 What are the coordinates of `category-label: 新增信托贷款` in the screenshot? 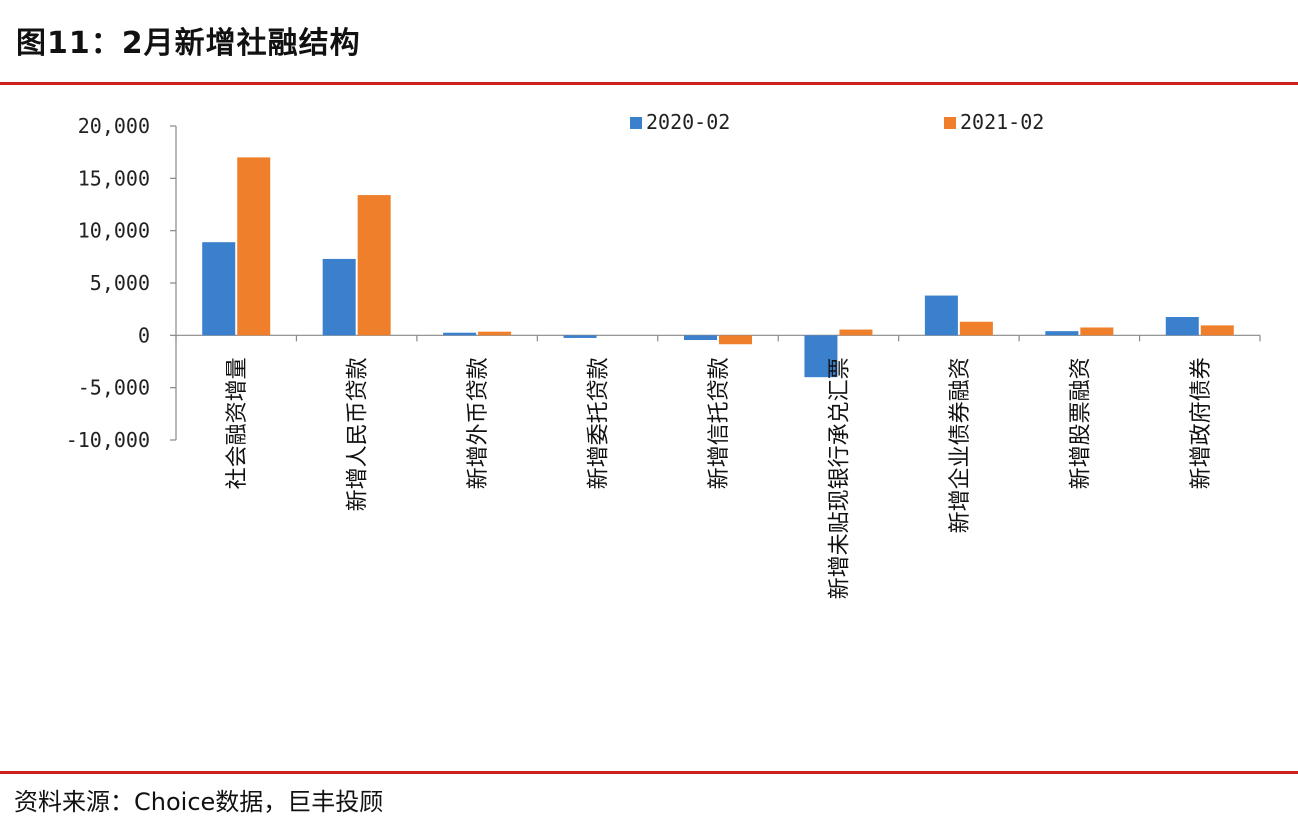 It's located at (719, 423).